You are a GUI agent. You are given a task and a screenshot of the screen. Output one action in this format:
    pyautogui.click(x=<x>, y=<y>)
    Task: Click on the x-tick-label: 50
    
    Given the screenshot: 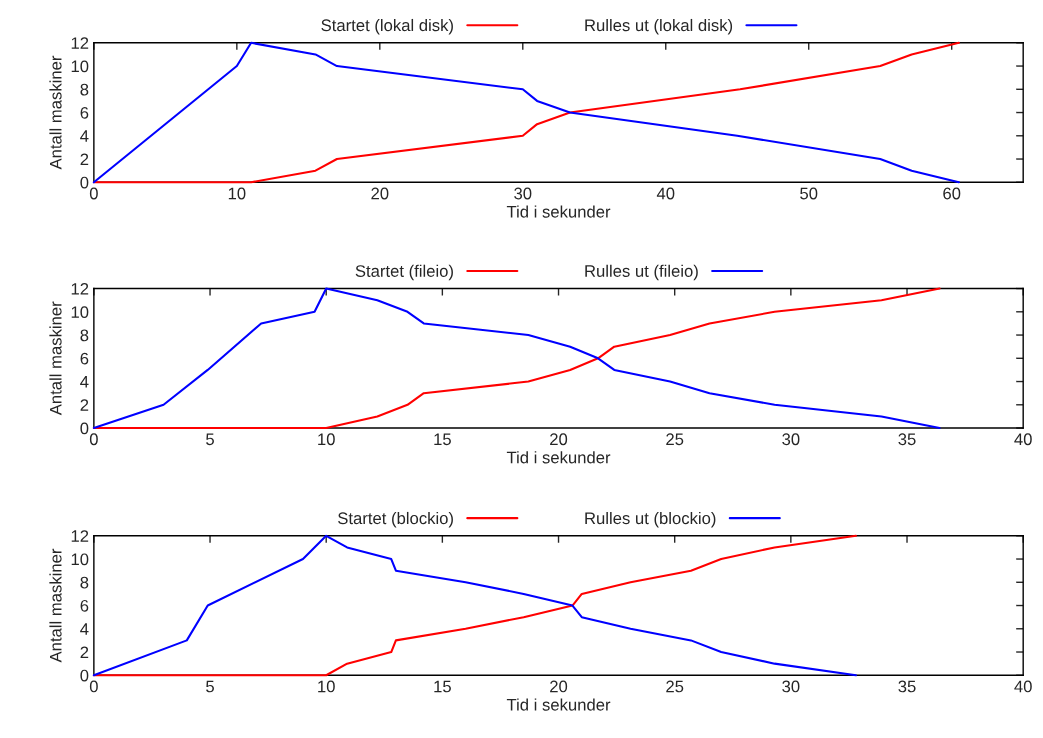 What is the action you would take?
    pyautogui.click(x=809, y=193)
    